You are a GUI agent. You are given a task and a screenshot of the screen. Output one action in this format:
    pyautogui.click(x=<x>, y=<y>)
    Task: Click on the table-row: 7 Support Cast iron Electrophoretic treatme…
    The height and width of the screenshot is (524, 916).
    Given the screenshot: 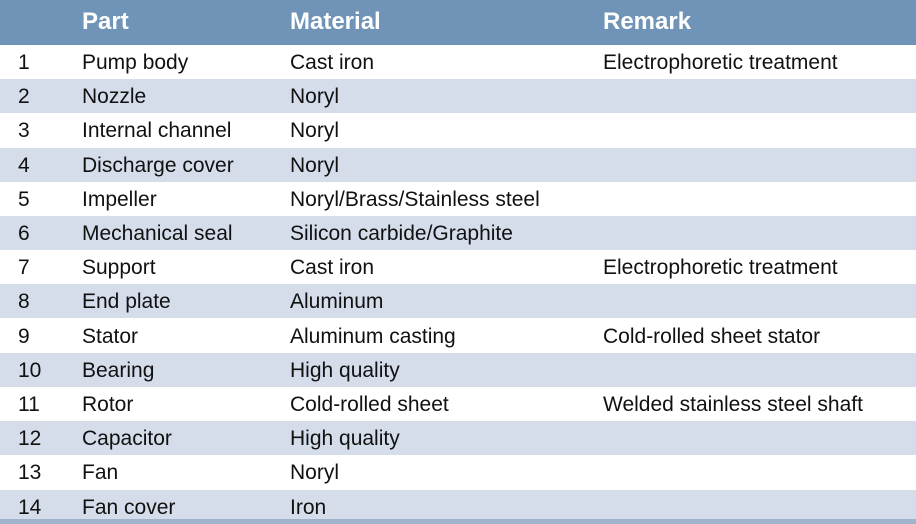 What is the action you would take?
    pyautogui.click(x=458, y=267)
    